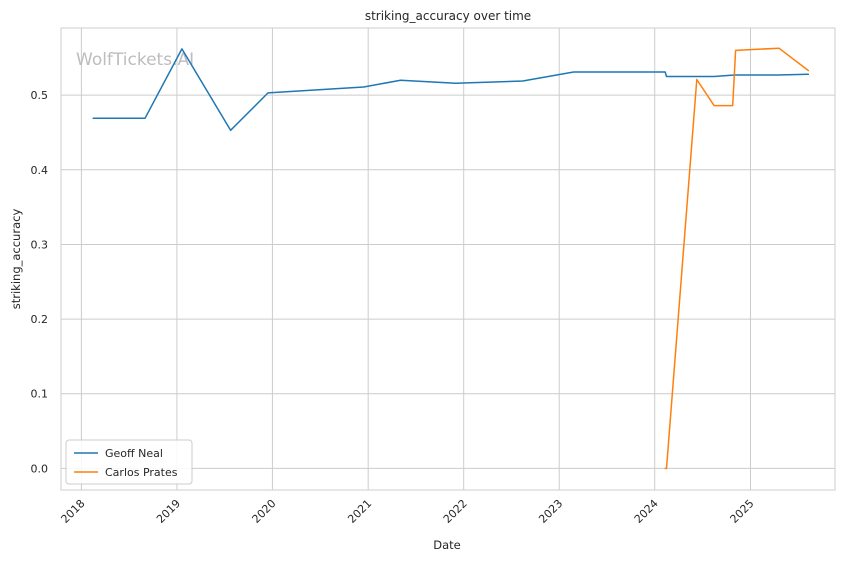  What do you see at coordinates (73, 511) in the screenshot?
I see `x-tick-label: 2018` at bounding box center [73, 511].